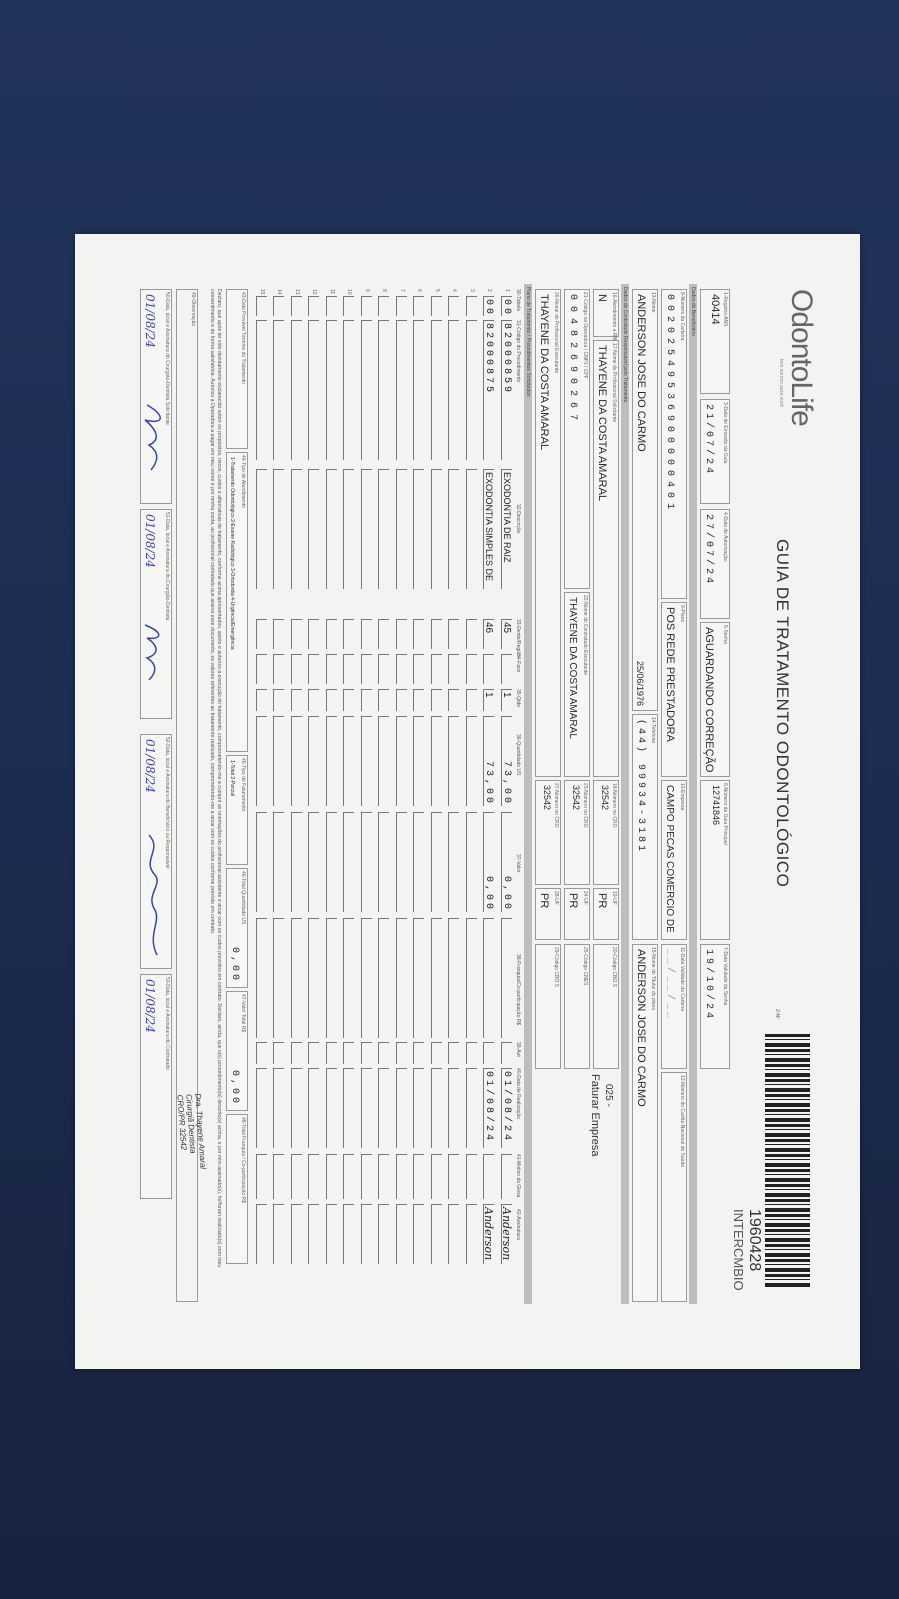 The image size is (899, 1599). Describe the element at coordinates (237, 1051) in the screenshot. I see `field-valor-total: 47-Valor Total R$ 0,00` at that location.